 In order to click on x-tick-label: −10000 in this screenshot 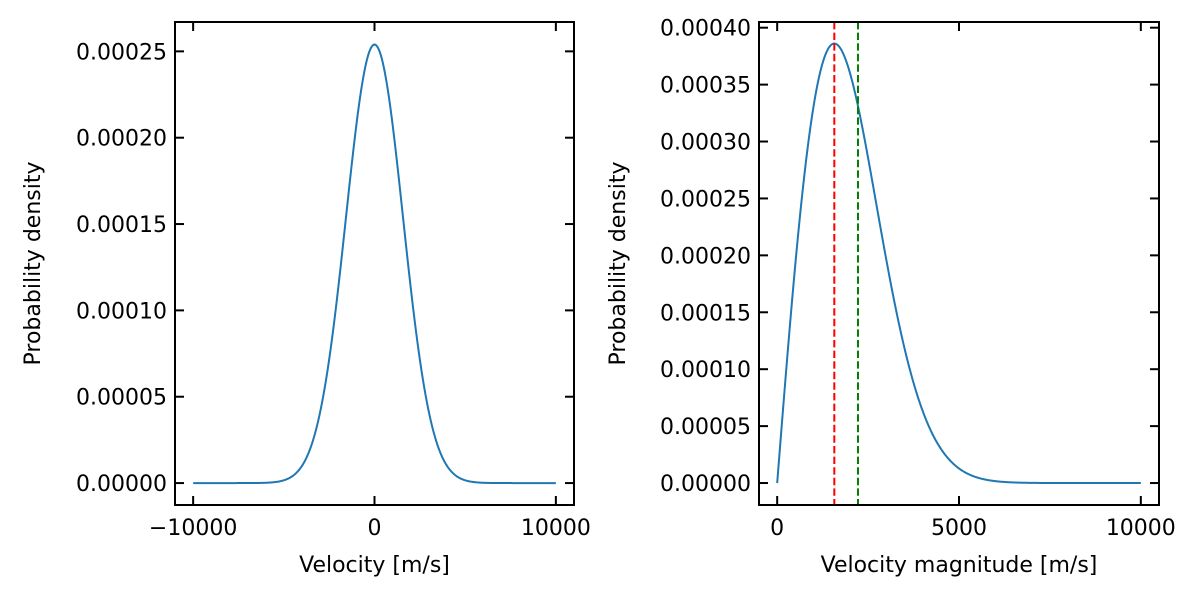, I will do `click(193, 528)`.